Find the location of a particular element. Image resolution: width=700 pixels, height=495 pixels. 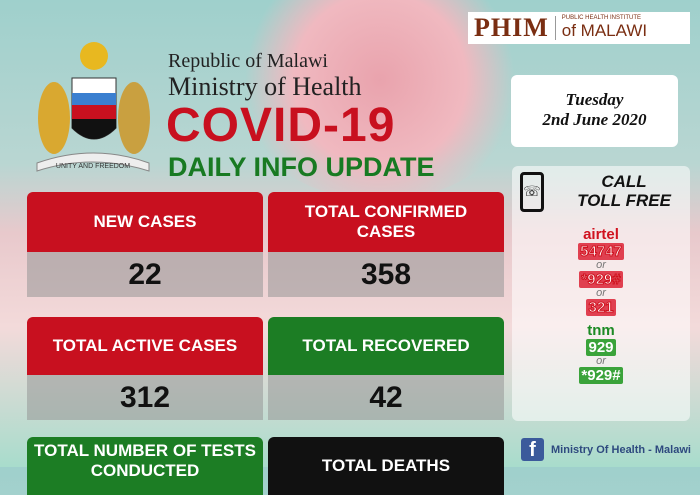

stat-recovered-label: TOTAL RECOVERED is located at coordinates (386, 346).